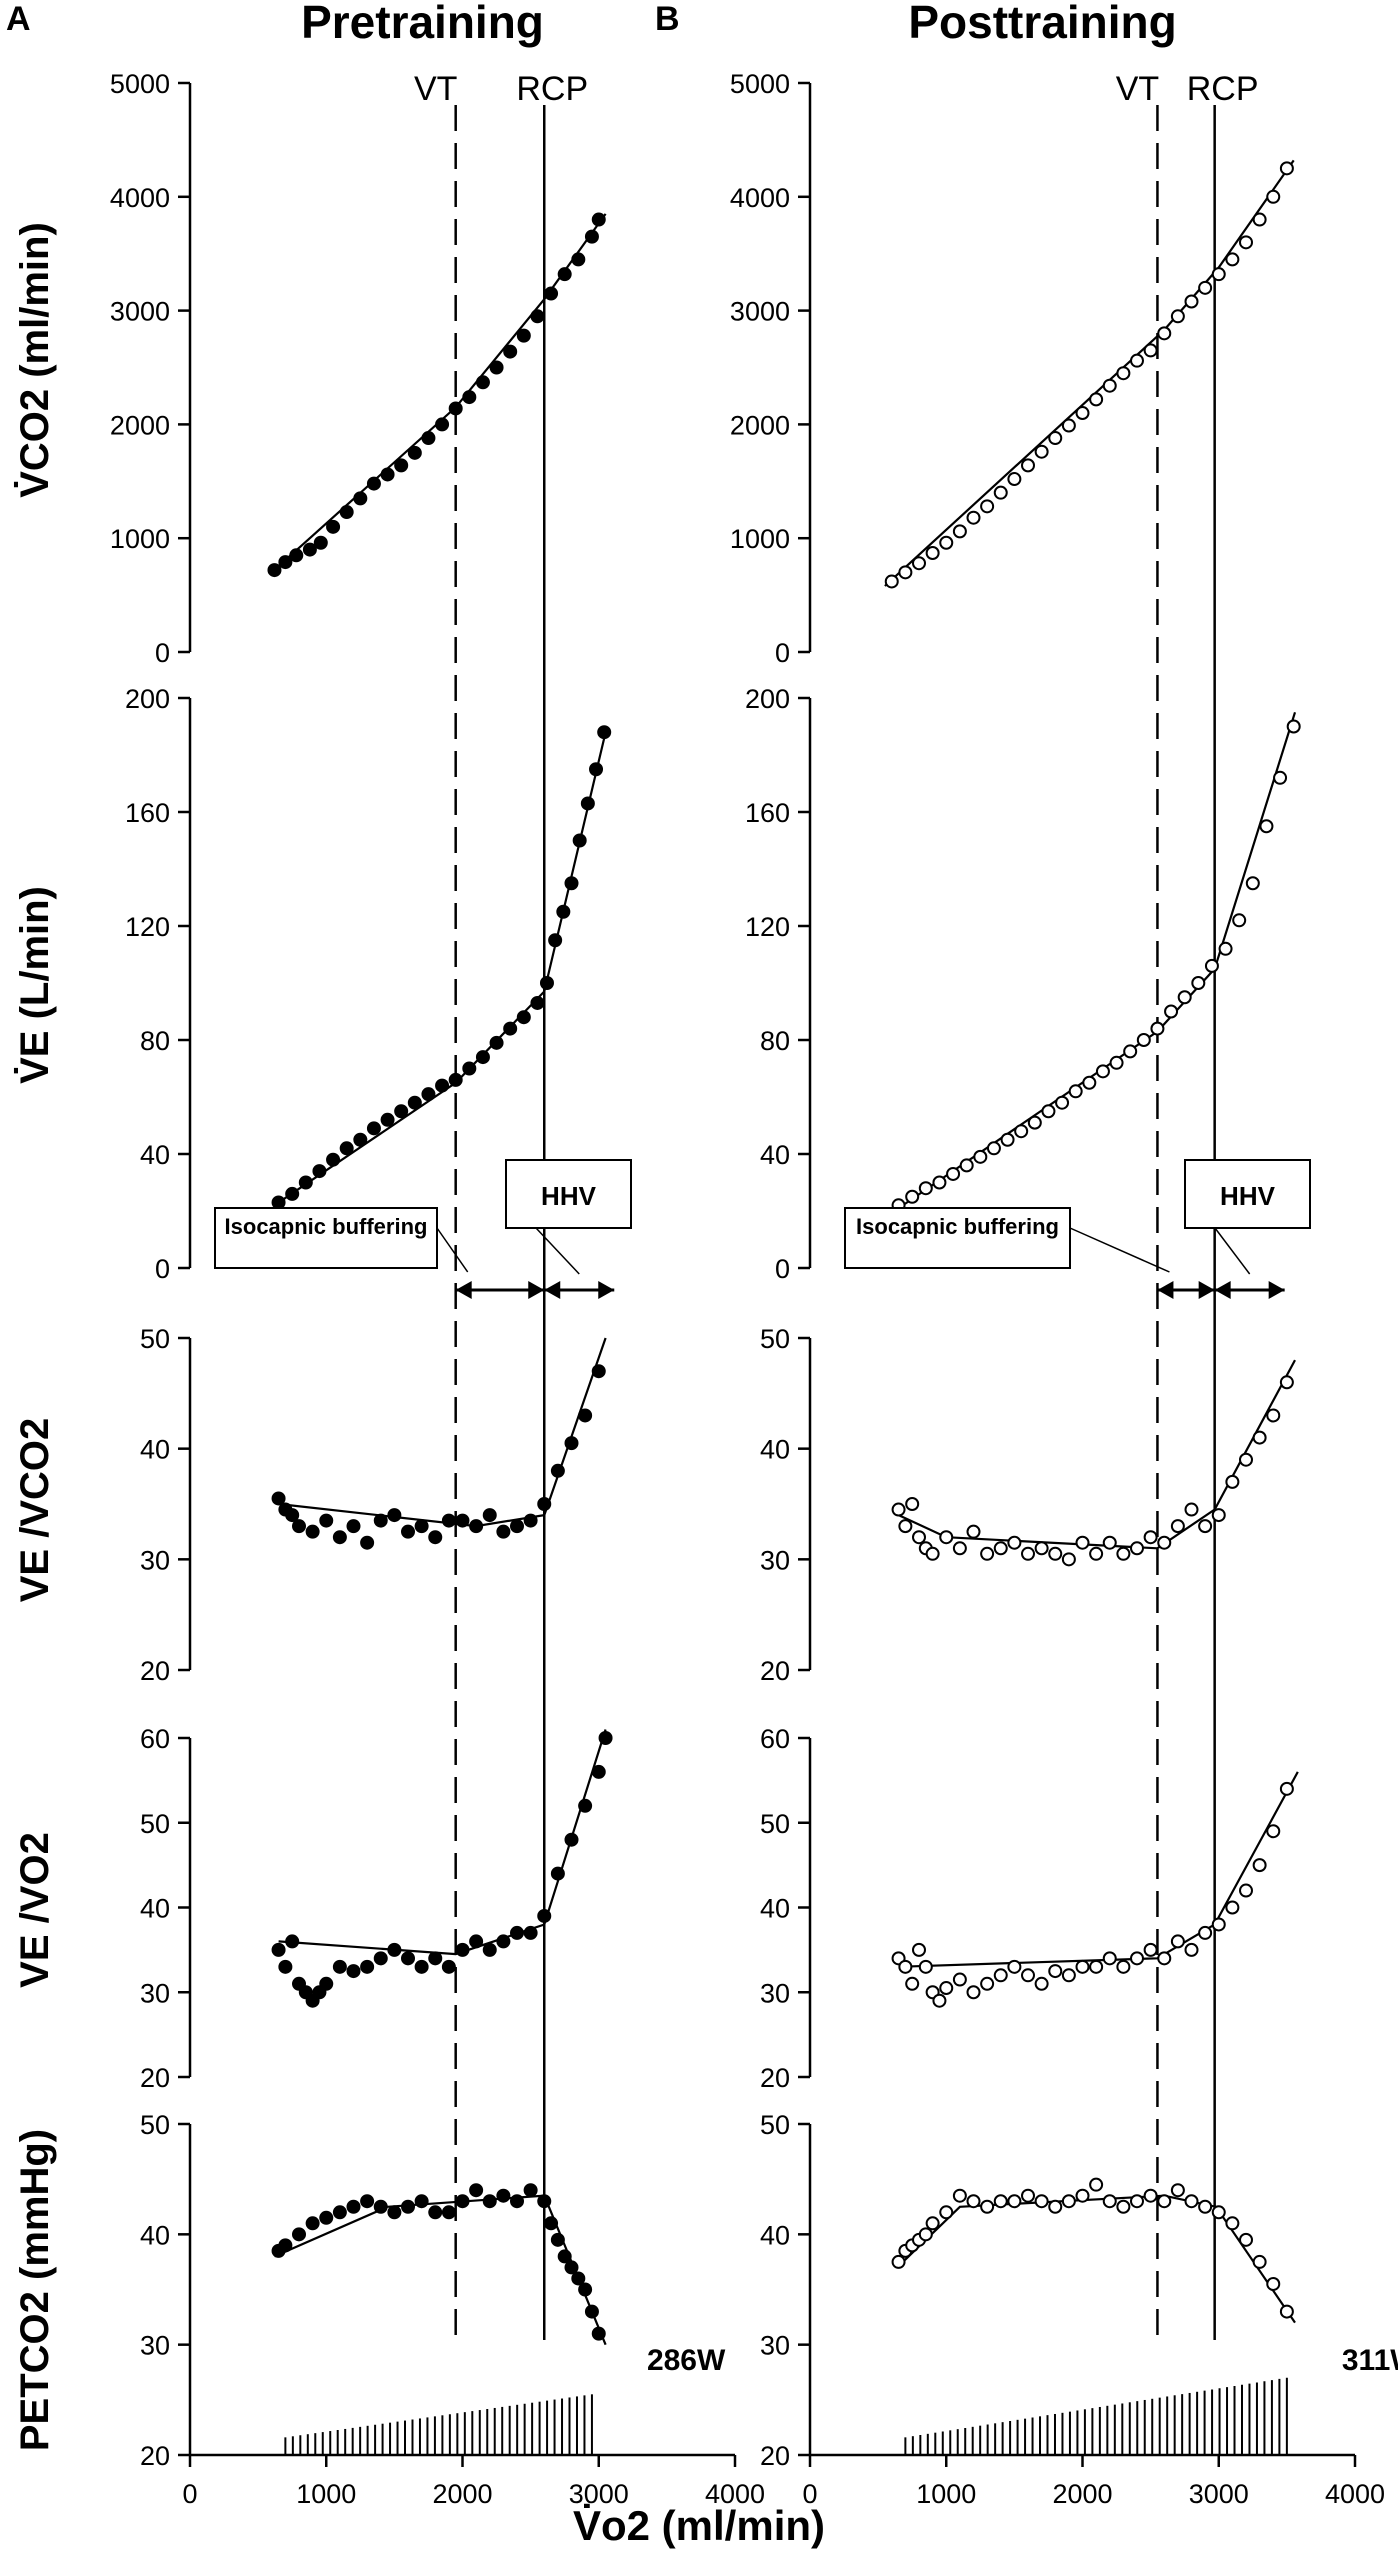  What do you see at coordinates (155, 1671) in the screenshot?
I see `y-tick-label: 20` at bounding box center [155, 1671].